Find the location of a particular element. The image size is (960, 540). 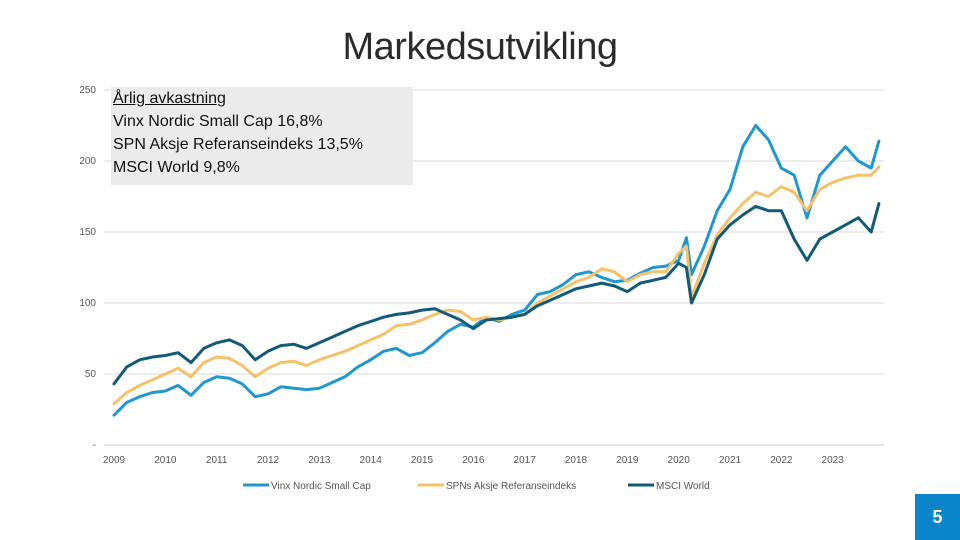

x-tick-label: 2021 is located at coordinates (730, 460).